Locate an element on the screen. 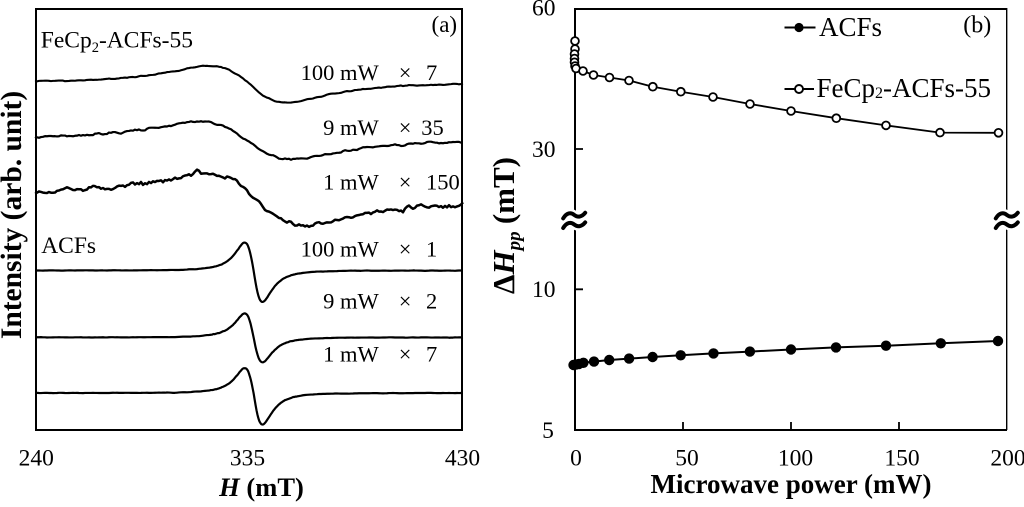 This screenshot has height=507, width=1024. svg-text: 100 is located at coordinates (795, 459).